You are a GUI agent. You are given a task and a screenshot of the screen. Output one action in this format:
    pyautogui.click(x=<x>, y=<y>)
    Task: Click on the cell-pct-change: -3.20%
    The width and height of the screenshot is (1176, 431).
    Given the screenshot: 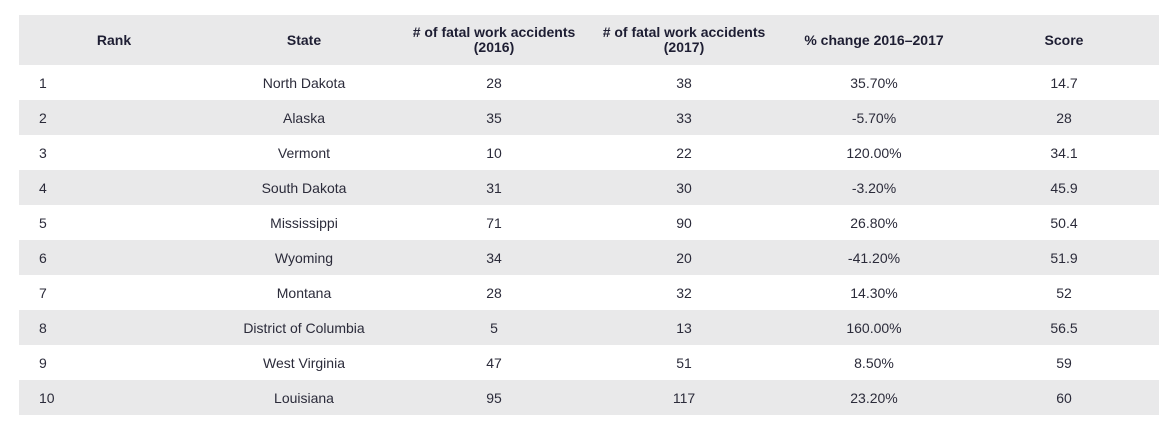 What is the action you would take?
    pyautogui.click(x=874, y=187)
    